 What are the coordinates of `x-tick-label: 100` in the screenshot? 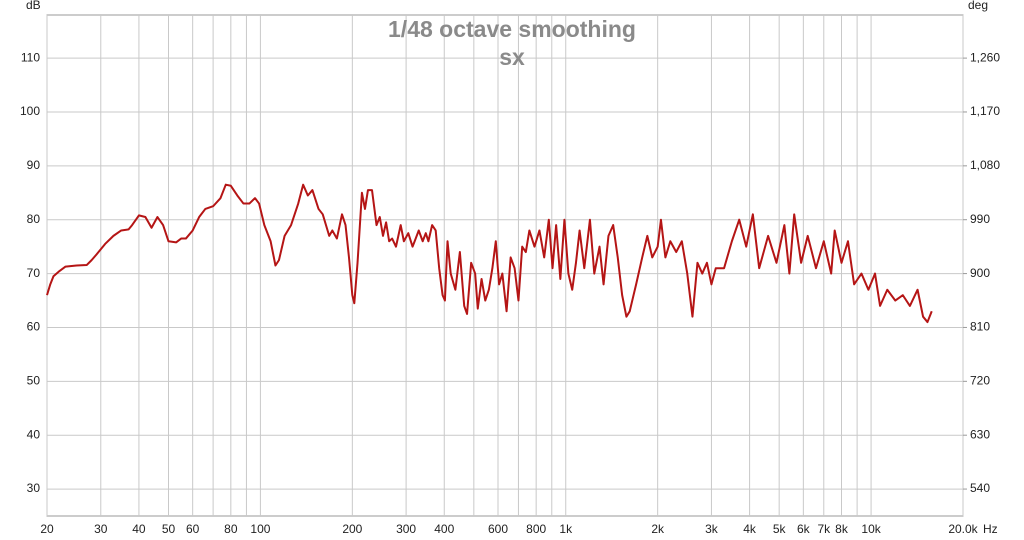 It's located at (260, 529).